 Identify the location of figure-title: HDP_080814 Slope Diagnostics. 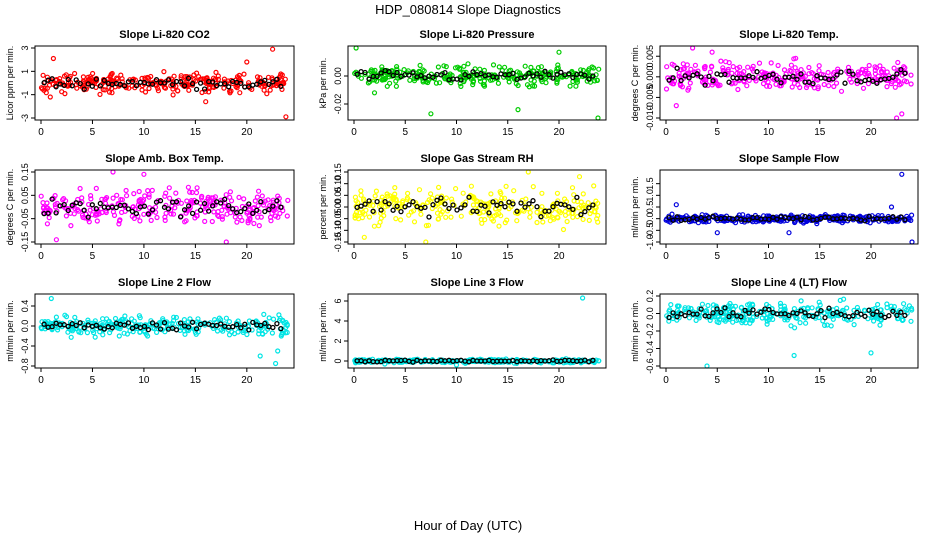
(468, 9).